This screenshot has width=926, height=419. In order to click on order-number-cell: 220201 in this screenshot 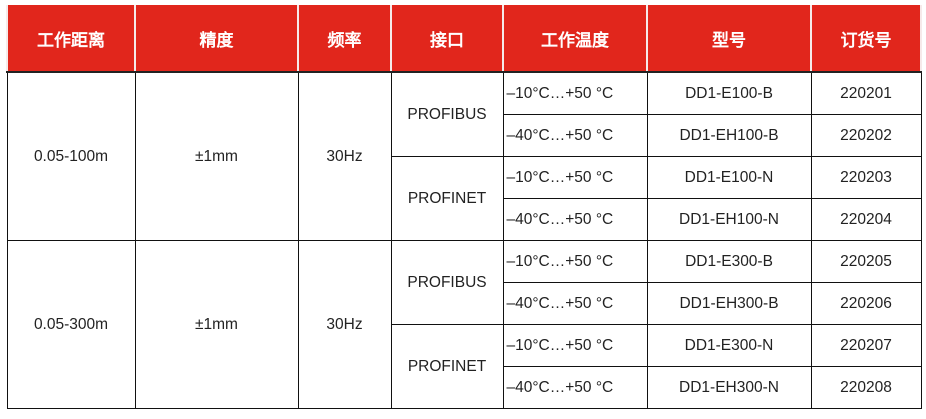, I will do `click(866, 93)`.